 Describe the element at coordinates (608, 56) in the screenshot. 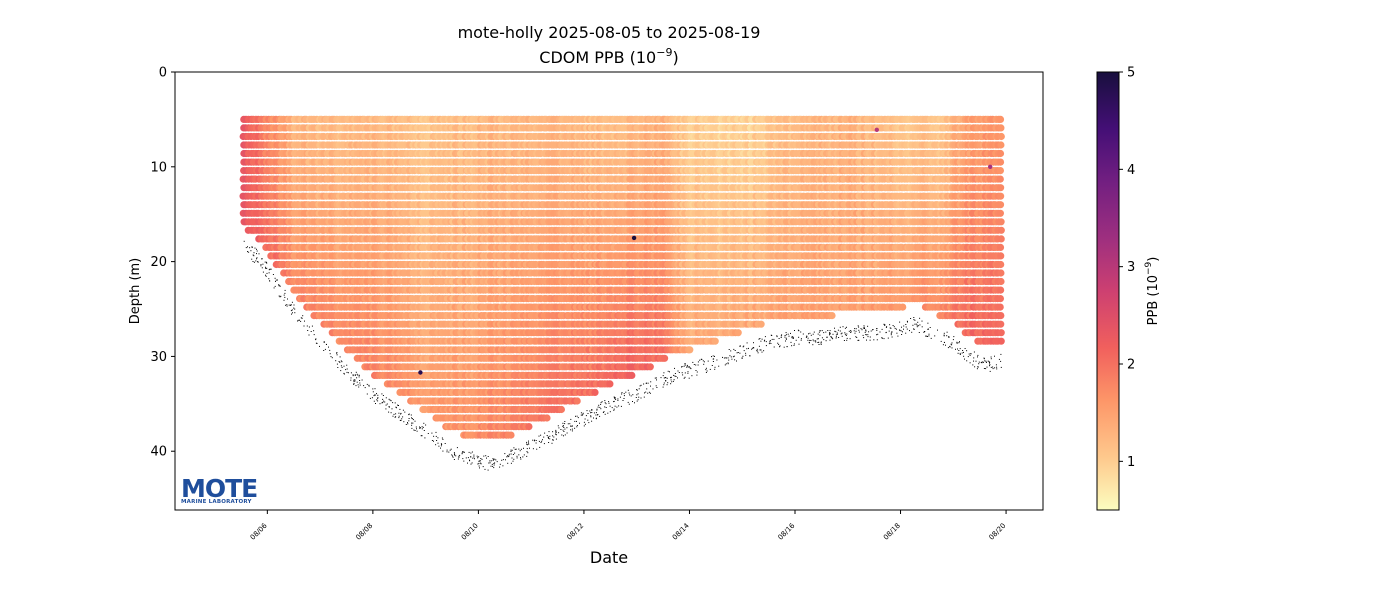

I see `chart-subtitle: CDOM PPB (10−9)` at that location.